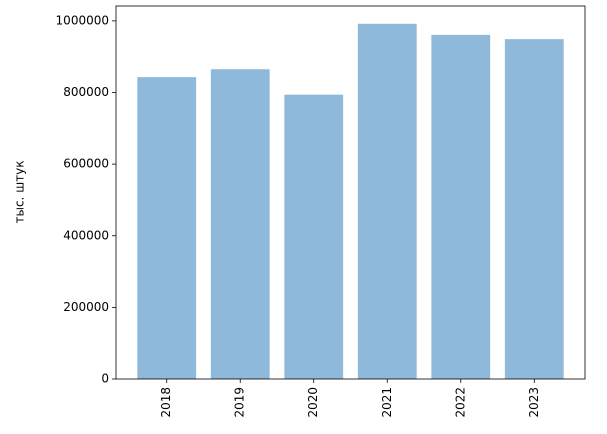  What do you see at coordinates (86, 235) in the screenshot?
I see `y-tick-label: 400000` at bounding box center [86, 235].